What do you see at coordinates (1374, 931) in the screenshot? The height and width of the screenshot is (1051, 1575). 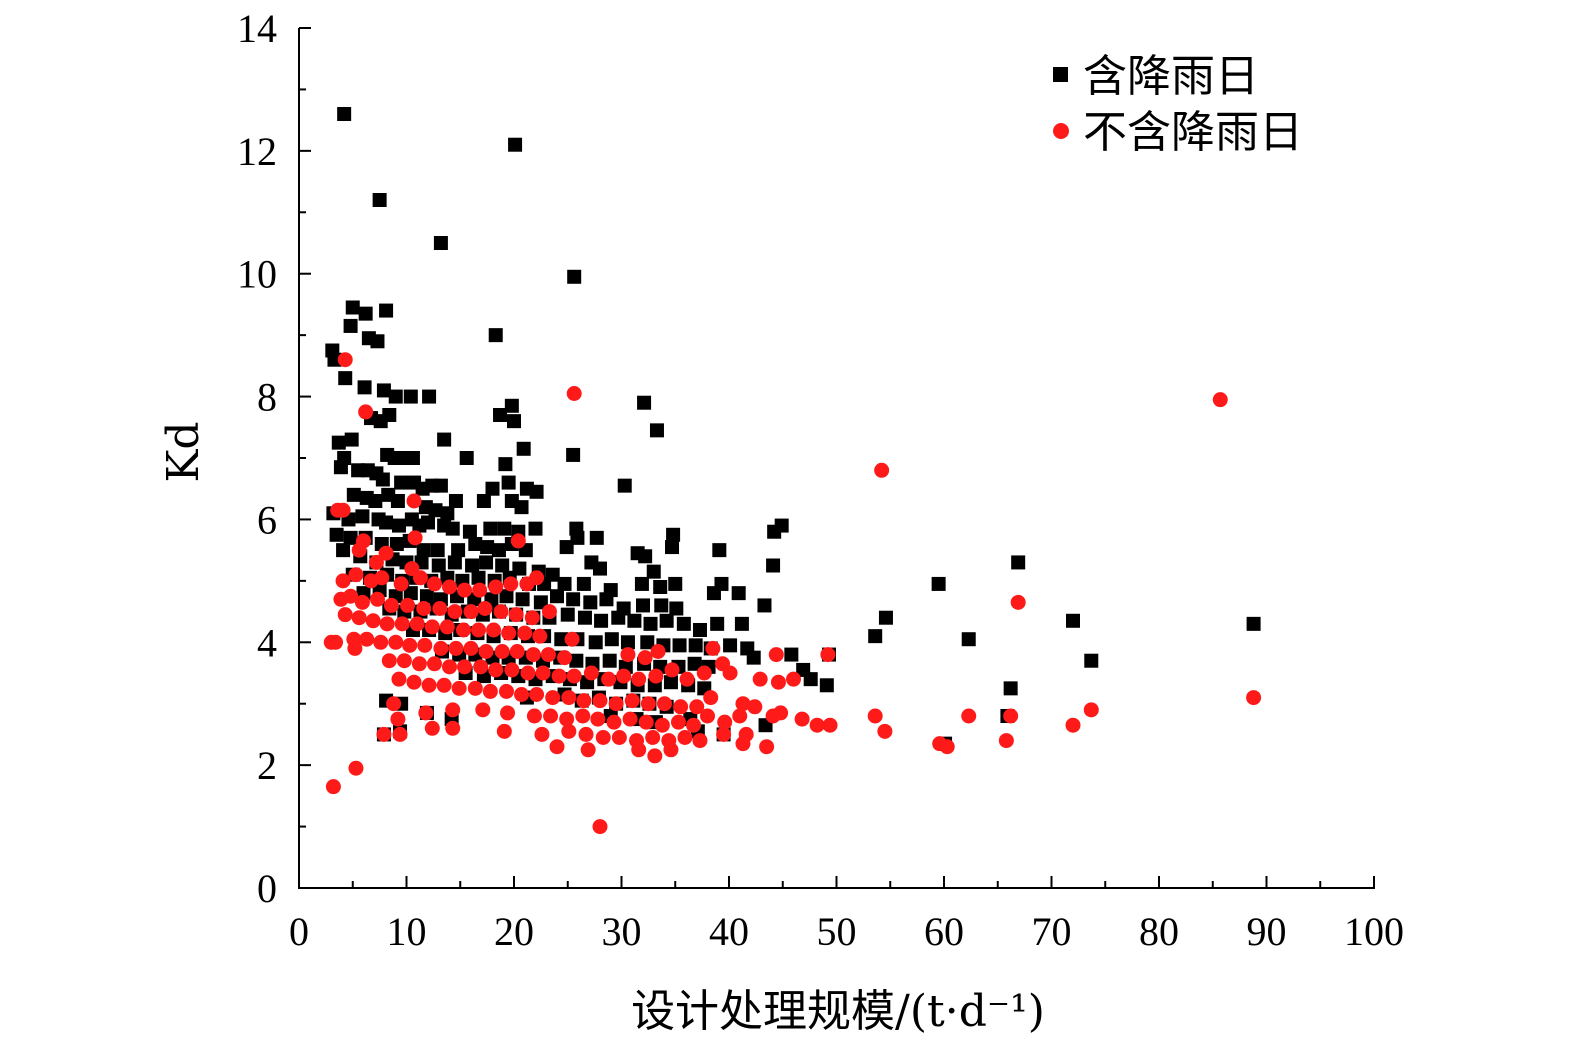 I see `x-tick-label: 100` at bounding box center [1374, 931].